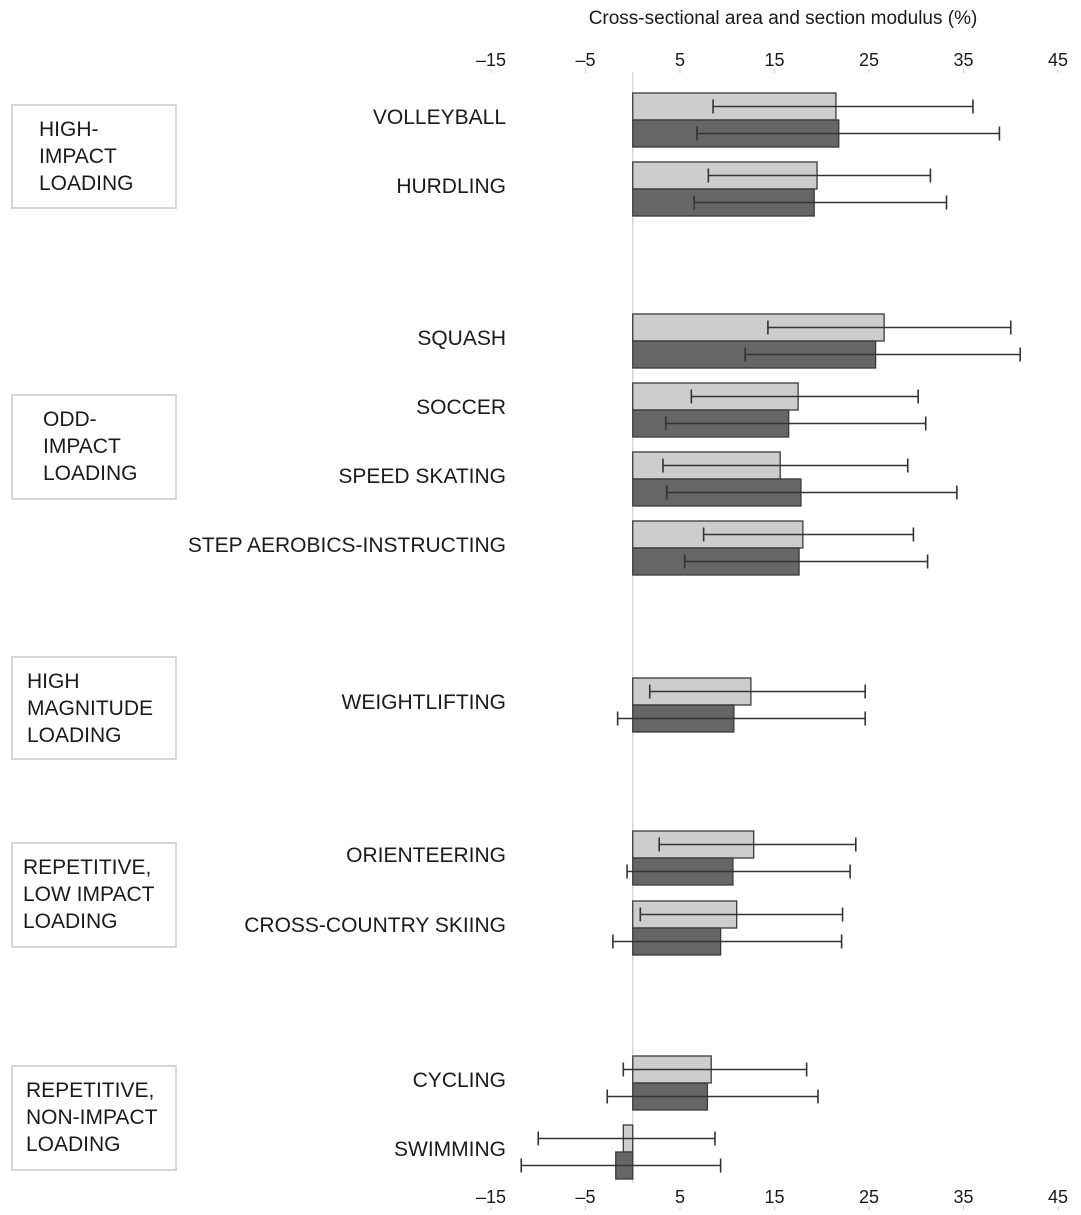 The width and height of the screenshot is (1081, 1215). I want to click on group-label-box: HIGH- IMPACT LOADING, so click(94, 156).